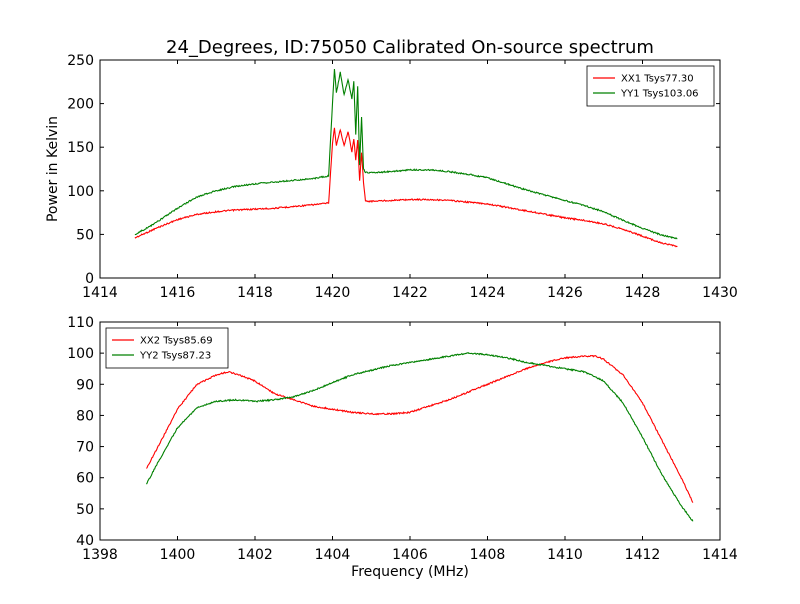 The height and width of the screenshot is (604, 800). Describe the element at coordinates (565, 555) in the screenshot. I see `x-tick-label: 1410` at that location.